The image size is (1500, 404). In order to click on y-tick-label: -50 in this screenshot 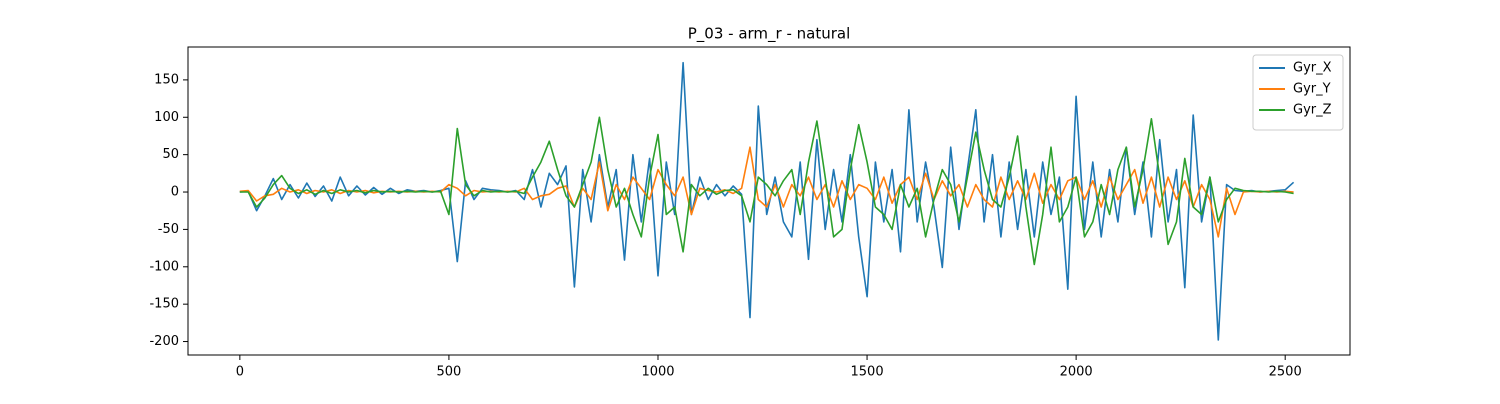, I will do `click(168, 229)`.